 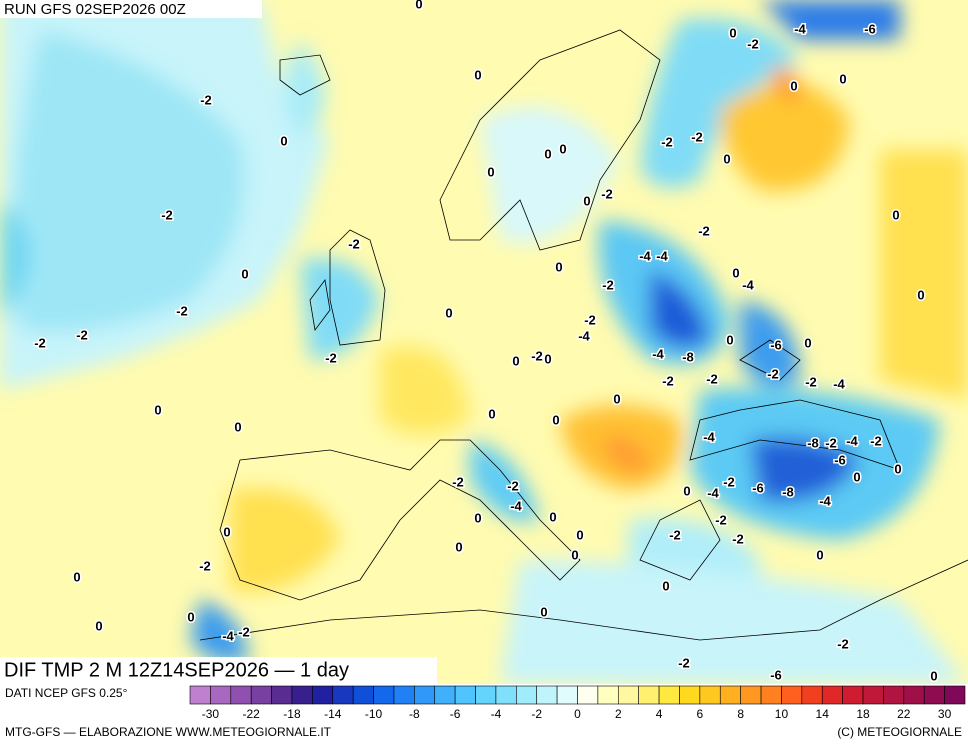 I want to click on data-source: DATI NCEP GFS 0.25°, so click(x=66, y=693).